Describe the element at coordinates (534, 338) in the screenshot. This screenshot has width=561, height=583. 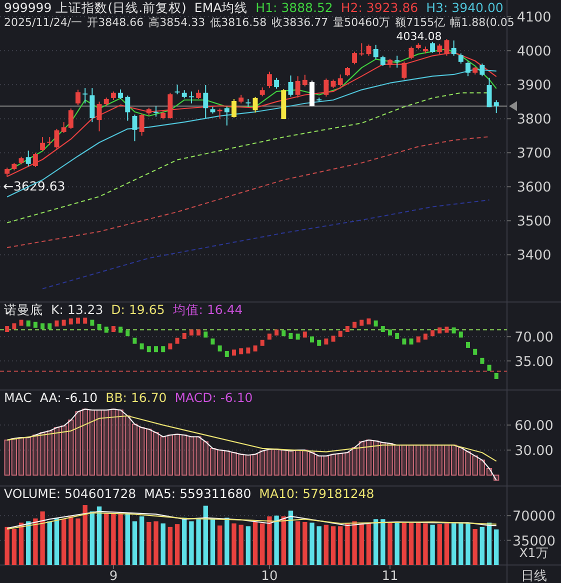
I see `y-tick-label: 70.00` at that location.